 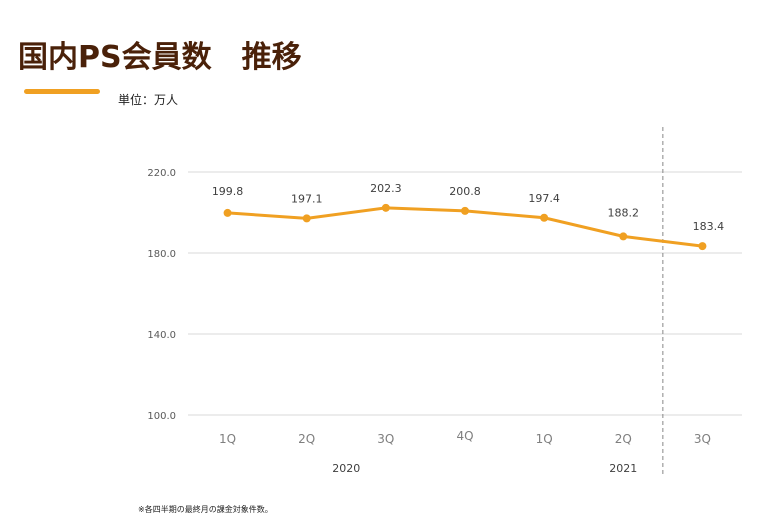 I want to click on y-tick-label: 140.0, so click(x=161, y=335).